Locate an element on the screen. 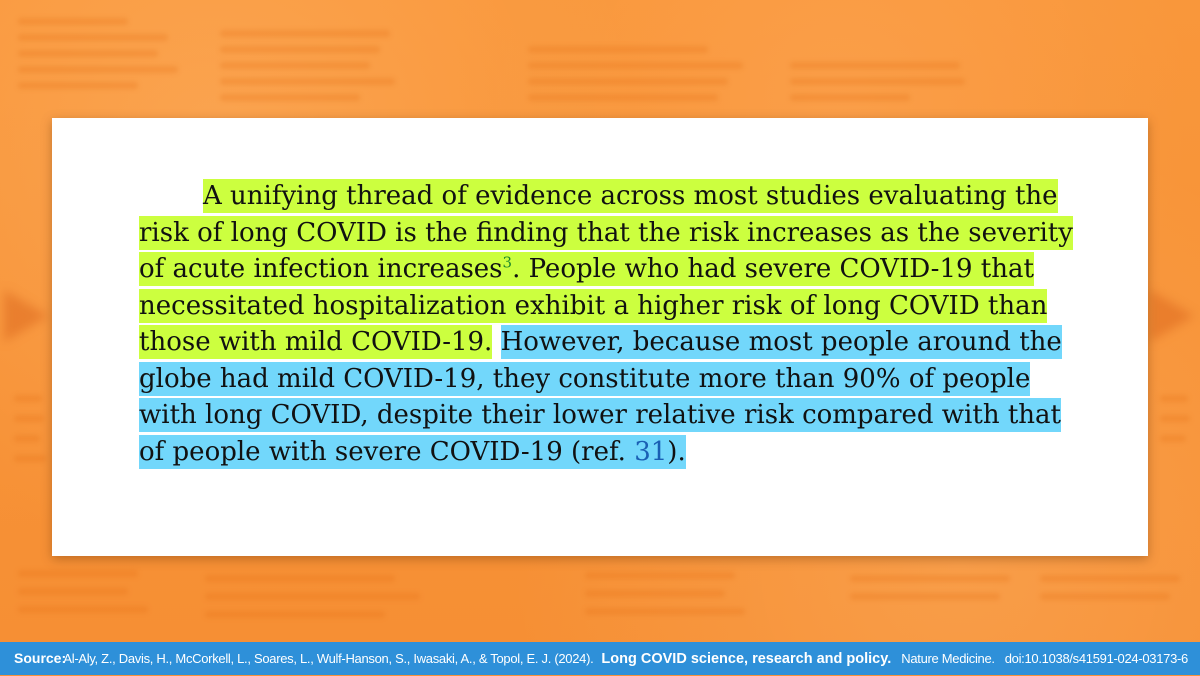  citation-title: Long COVID science, research and policy. is located at coordinates (746, 659).